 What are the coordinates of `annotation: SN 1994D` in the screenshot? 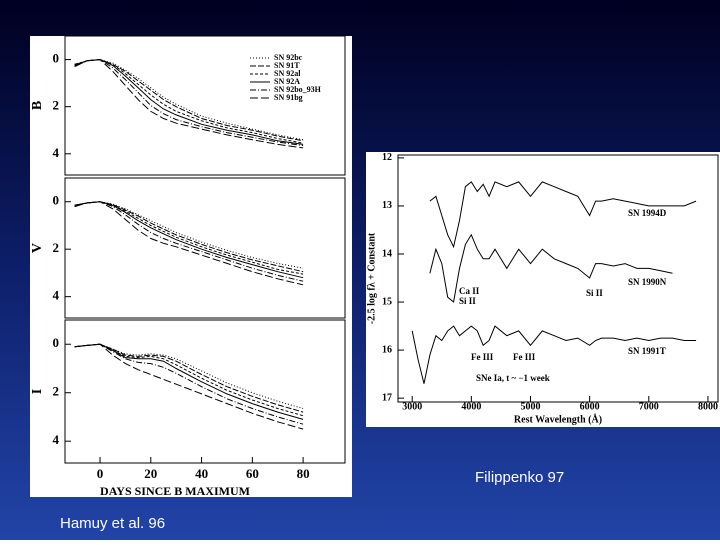 It's located at (647, 213).